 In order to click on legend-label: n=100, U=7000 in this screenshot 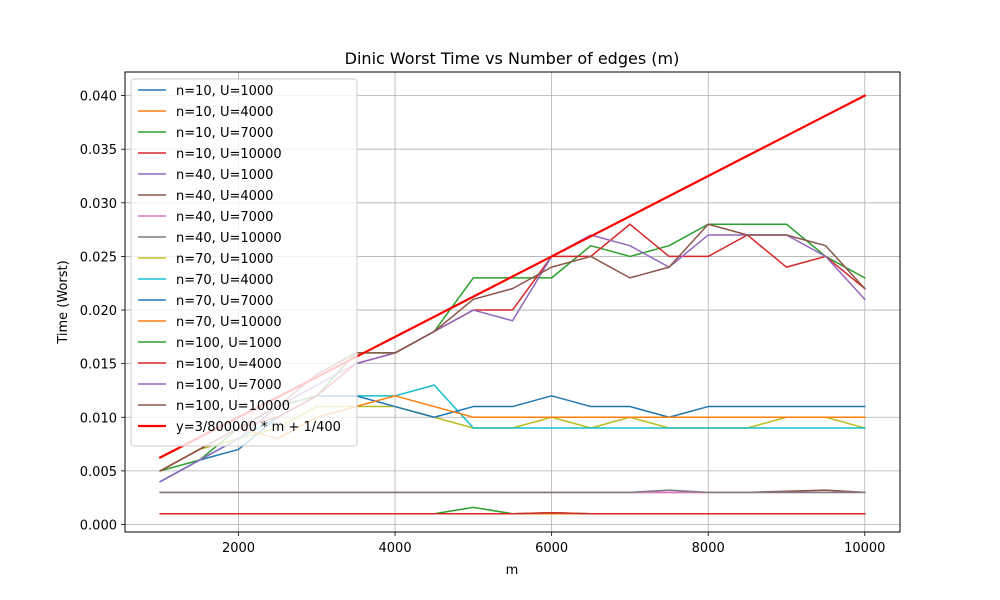, I will do `click(229, 385)`.